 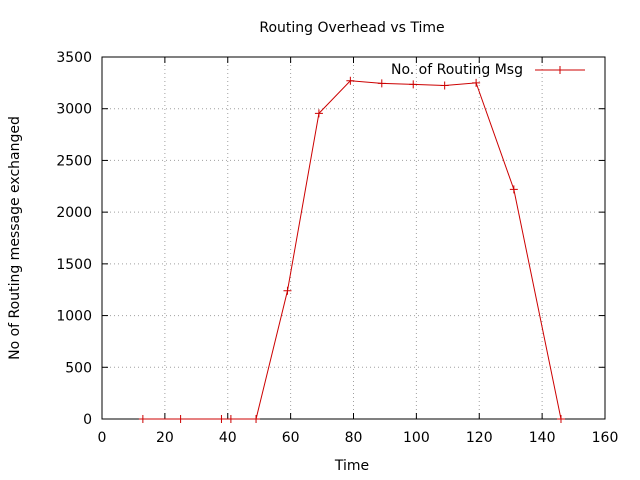 What do you see at coordinates (457, 70) in the screenshot?
I see `legend-label: No. of Routing Msg` at bounding box center [457, 70].